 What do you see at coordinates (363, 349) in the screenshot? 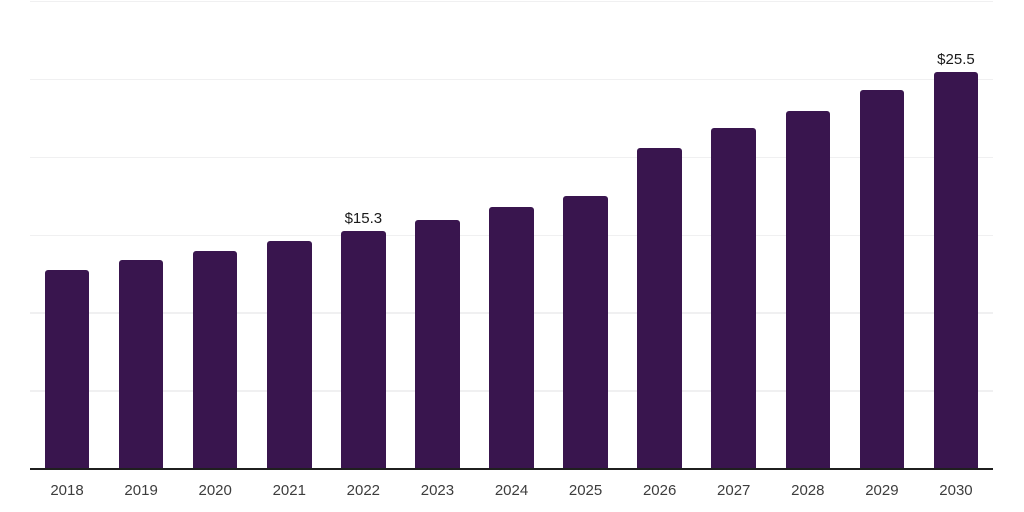
I see `bar-2022` at bounding box center [363, 349].